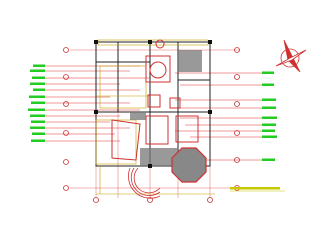 The image size is (330, 240). What do you see at coordinates (189, 165) in the screenshot?
I see `octagonal-bay` at bounding box center [189, 165].